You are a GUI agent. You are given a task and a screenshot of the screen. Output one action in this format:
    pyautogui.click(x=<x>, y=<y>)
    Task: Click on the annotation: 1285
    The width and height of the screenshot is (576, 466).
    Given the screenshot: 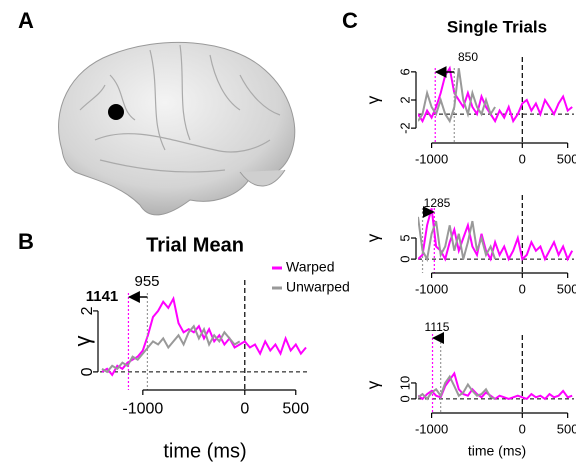 What is the action you would take?
    pyautogui.click(x=437, y=203)
    